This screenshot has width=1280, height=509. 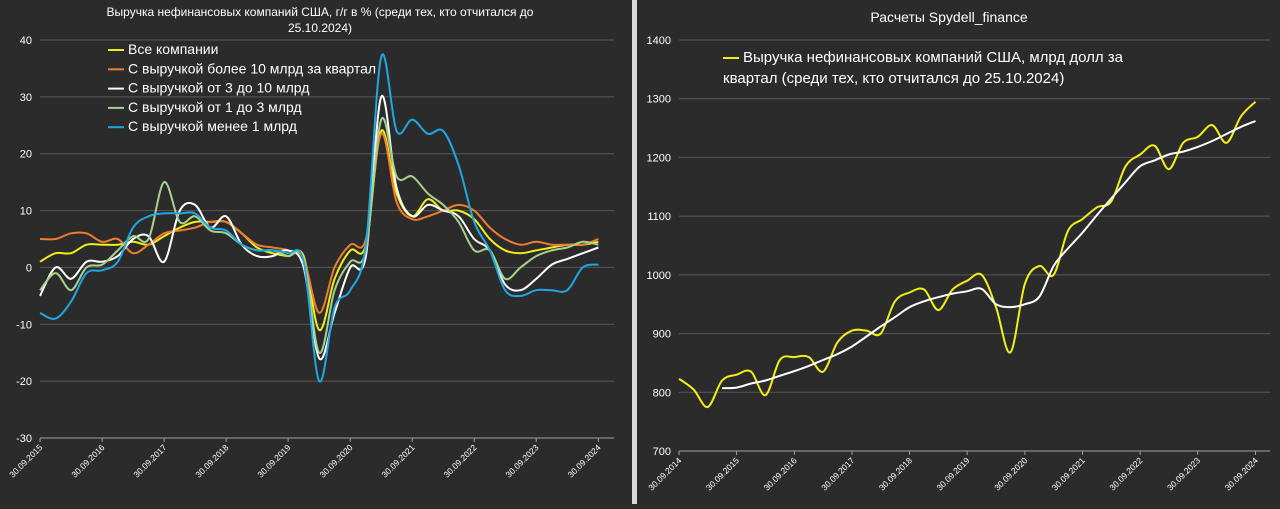 What do you see at coordinates (664, 473) in the screenshot?
I see `x-tick-label: 30.09.2014` at bounding box center [664, 473].